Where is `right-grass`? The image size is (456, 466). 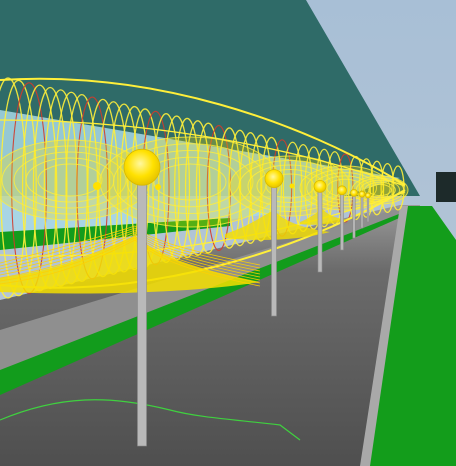 right-grass is located at coordinates (413, 336).